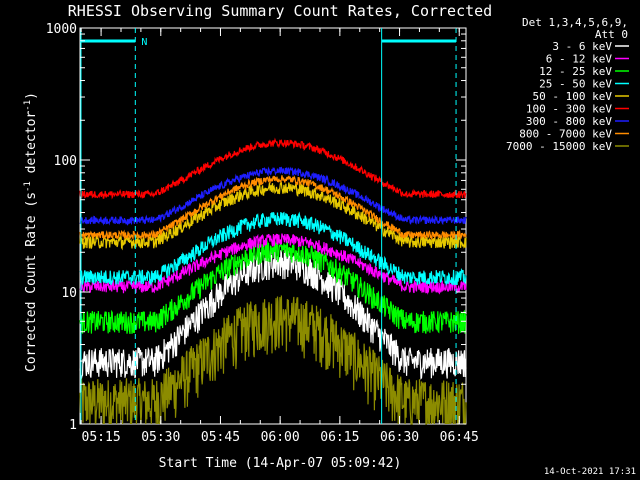 The width and height of the screenshot is (640, 480). What do you see at coordinates (160, 437) in the screenshot?
I see `x-tick-label: 05:30` at bounding box center [160, 437].